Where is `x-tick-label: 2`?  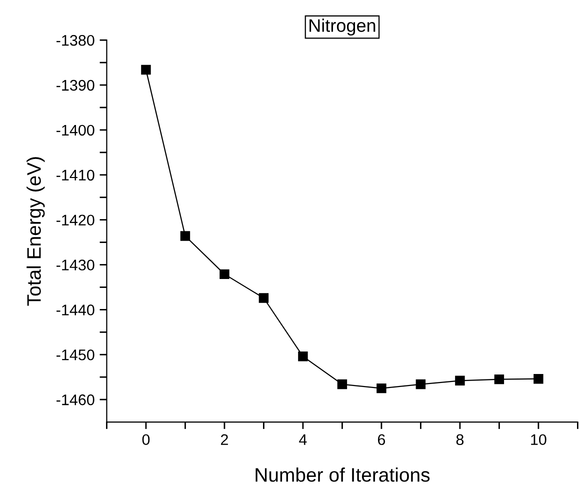
x-tick-label: 2 is located at coordinates (224, 439).